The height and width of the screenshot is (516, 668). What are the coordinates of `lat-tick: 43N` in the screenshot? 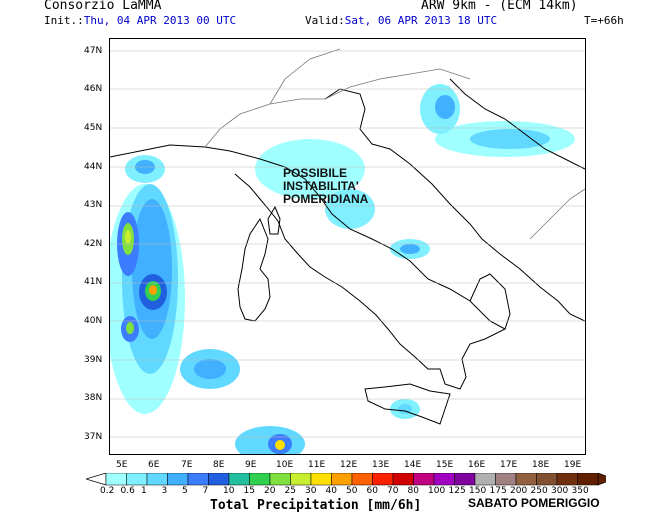 It's located at (93, 205).